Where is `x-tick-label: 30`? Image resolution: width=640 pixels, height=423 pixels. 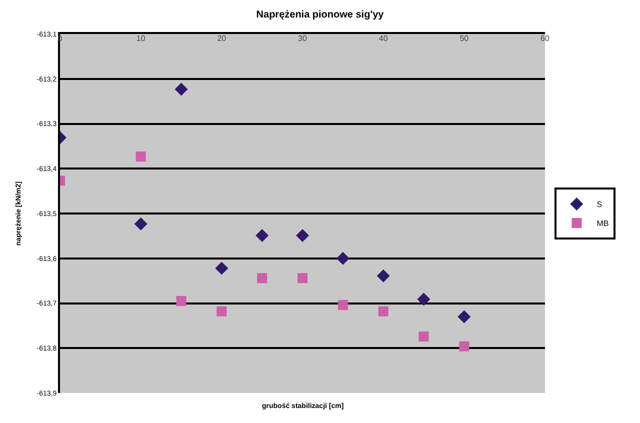 x-tick-label: 30 is located at coordinates (303, 38).